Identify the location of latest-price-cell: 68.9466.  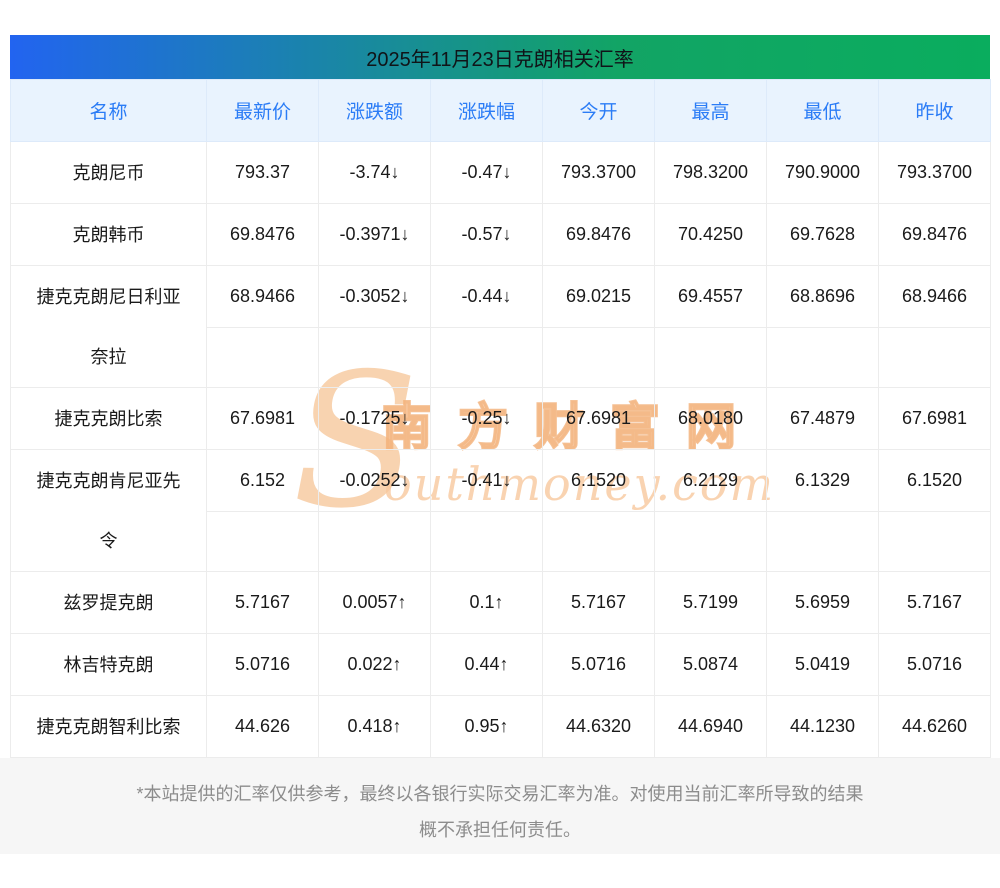
(262, 296).